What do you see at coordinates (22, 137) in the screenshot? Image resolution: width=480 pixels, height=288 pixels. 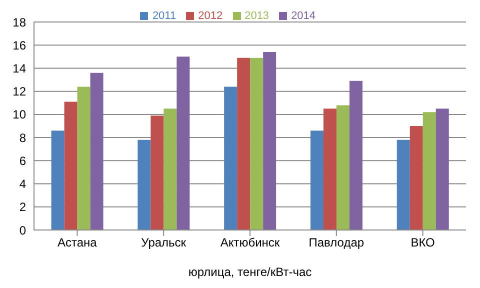 I see `y-tick-label: 8` at bounding box center [22, 137].